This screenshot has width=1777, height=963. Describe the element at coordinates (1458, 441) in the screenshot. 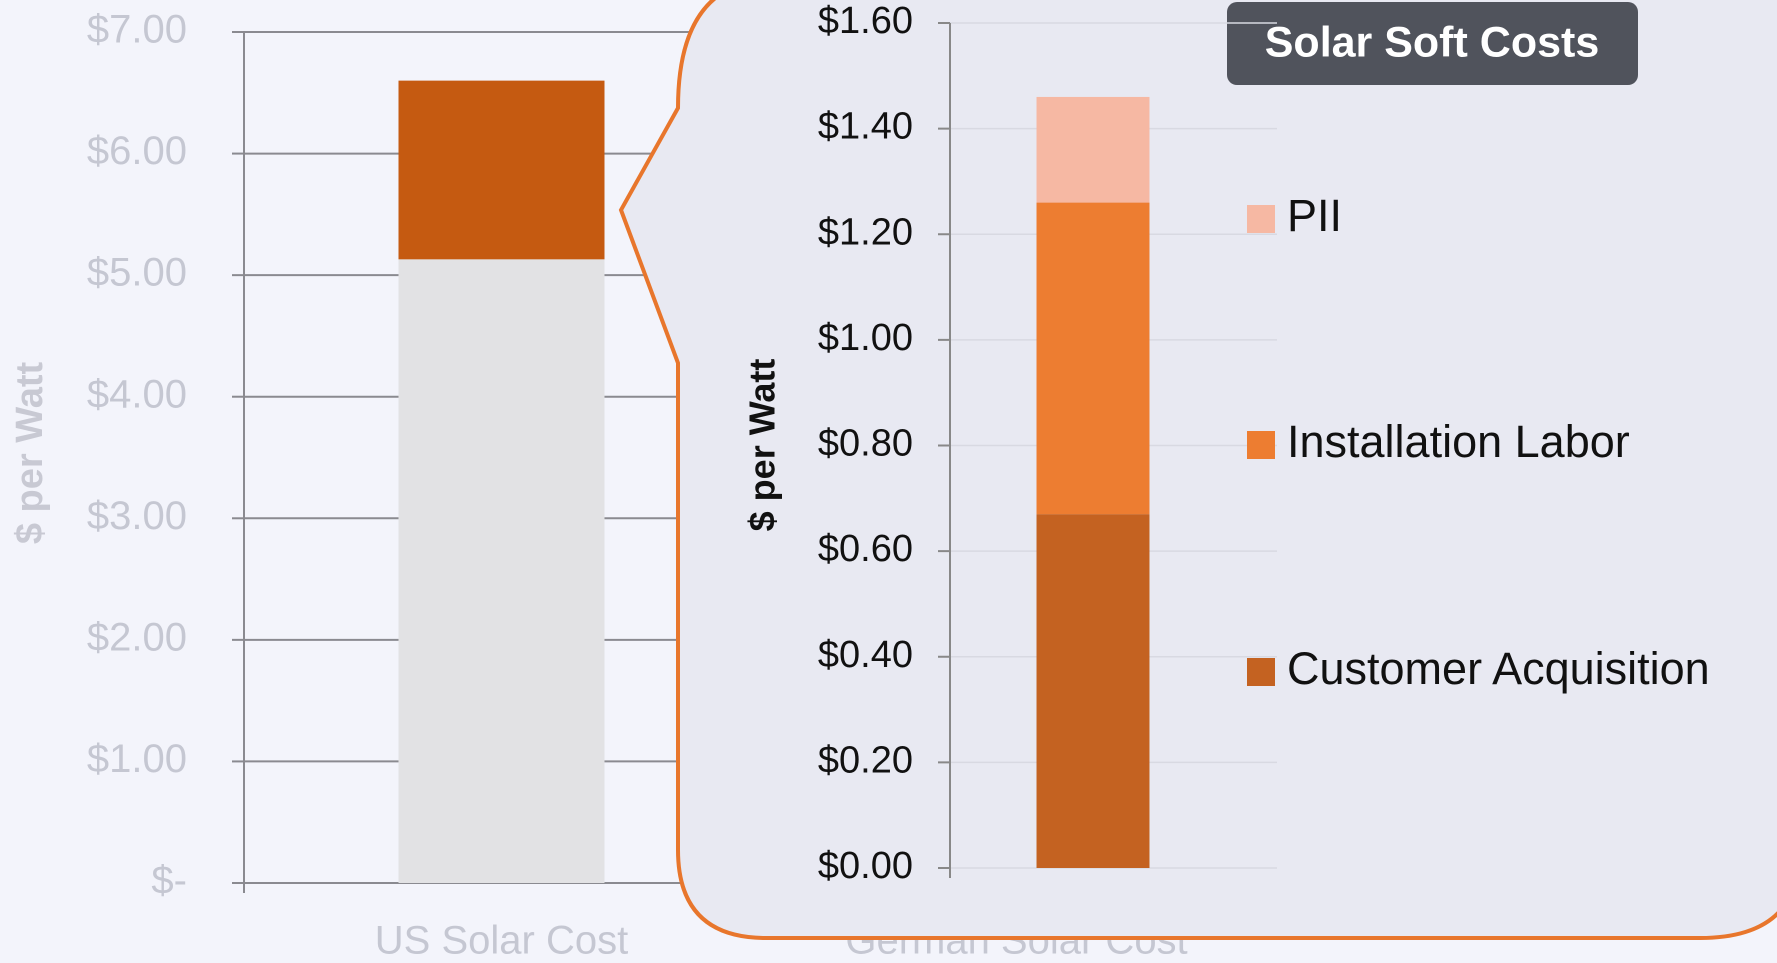

I see `legend-label: Installation Labor` at that location.